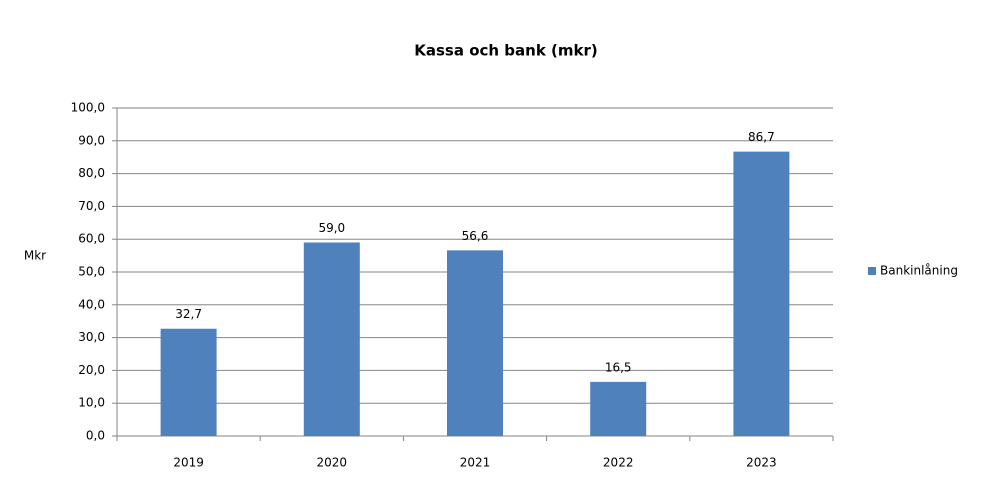  I want to click on data-label: 16,5, so click(618, 367).